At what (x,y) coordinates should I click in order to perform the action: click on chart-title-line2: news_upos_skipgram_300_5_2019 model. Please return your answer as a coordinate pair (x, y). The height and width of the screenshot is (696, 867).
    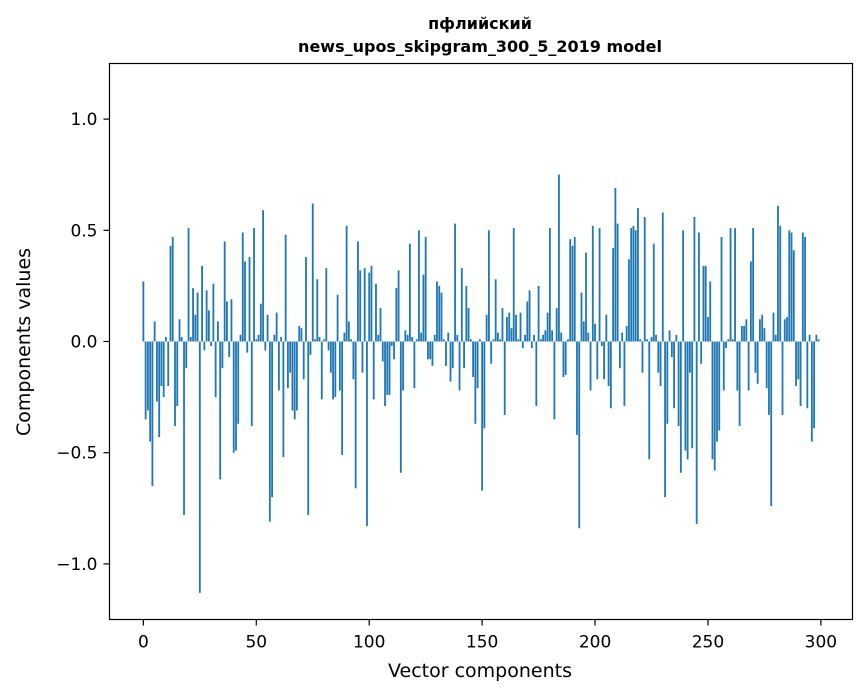
    Looking at the image, I should click on (480, 46).